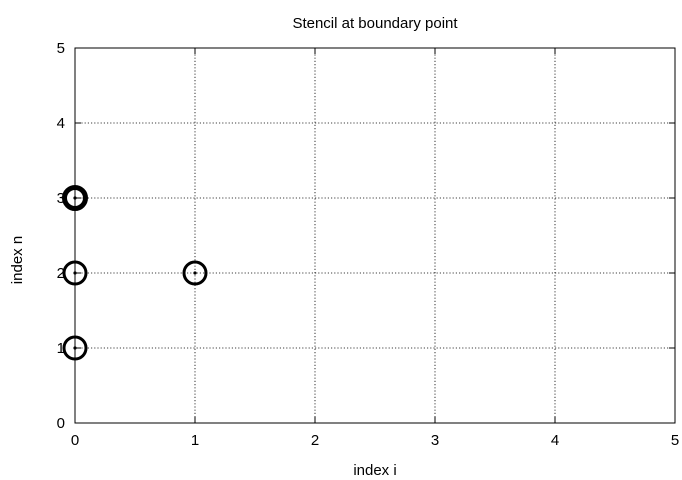  I want to click on x-tick-labels: 0 1 2 3 4 5, so click(375, 440).